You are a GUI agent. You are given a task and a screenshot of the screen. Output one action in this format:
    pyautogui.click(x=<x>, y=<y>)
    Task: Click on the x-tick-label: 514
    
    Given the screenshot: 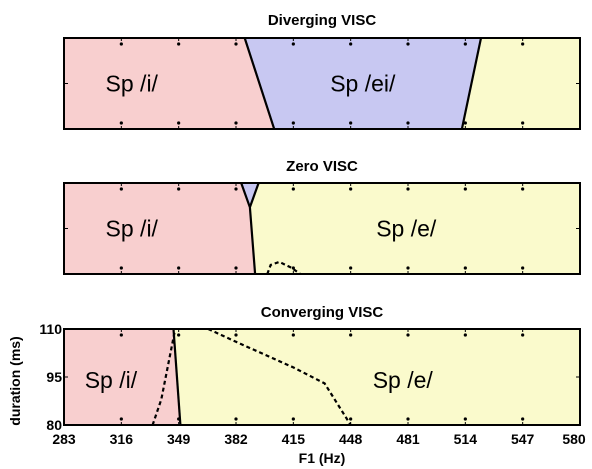 What is the action you would take?
    pyautogui.click(x=466, y=439)
    